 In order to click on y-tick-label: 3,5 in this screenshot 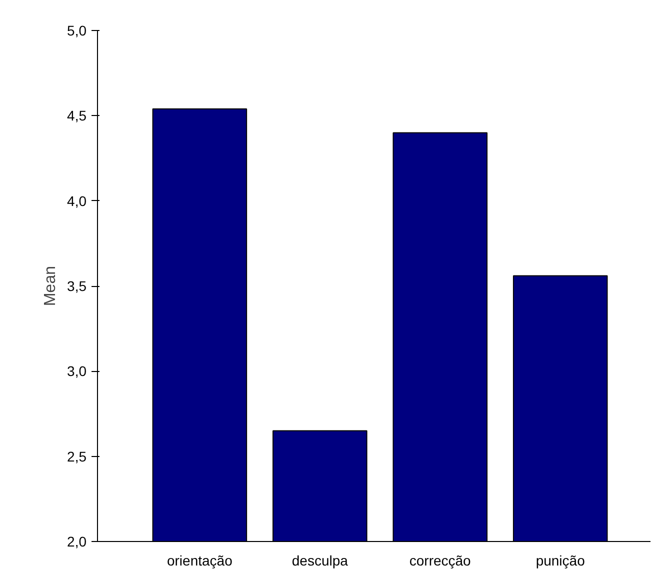, I will do `click(77, 286)`.